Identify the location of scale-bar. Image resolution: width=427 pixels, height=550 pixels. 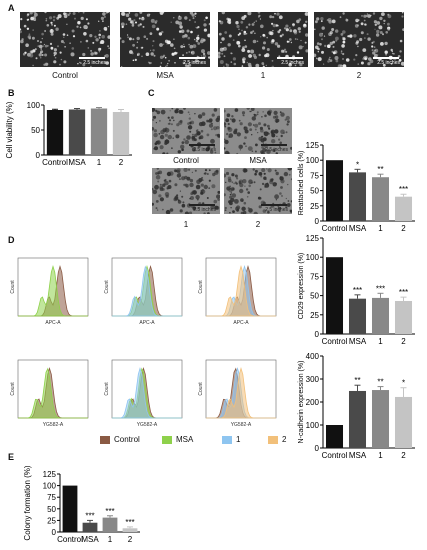
(202, 145).